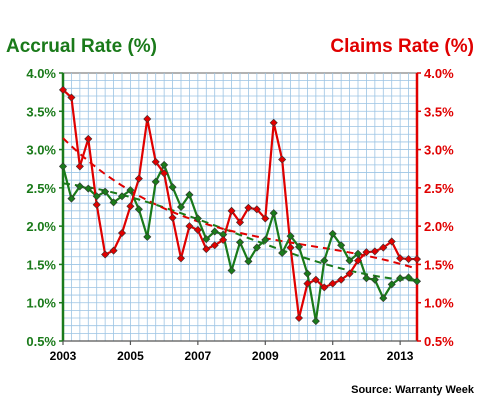  Describe the element at coordinates (63, 356) in the screenshot. I see `x-tick-label: 2003` at that location.